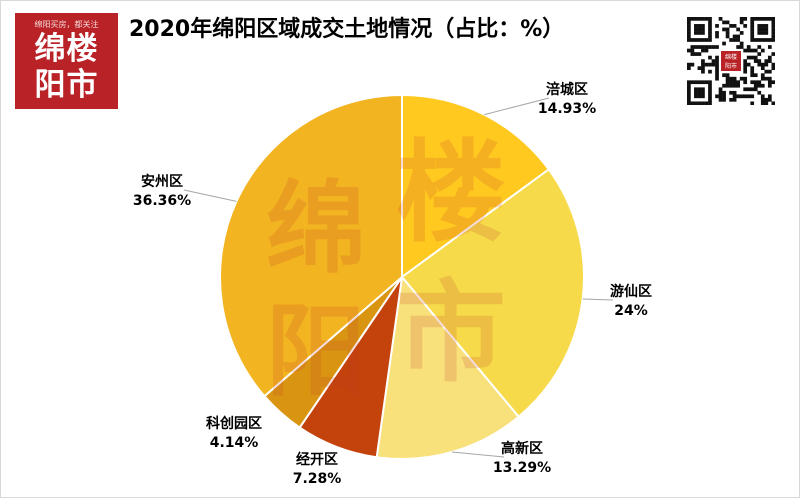  Describe the element at coordinates (162, 191) in the screenshot. I see `slice-label-6: 安州区 36.36%` at that location.